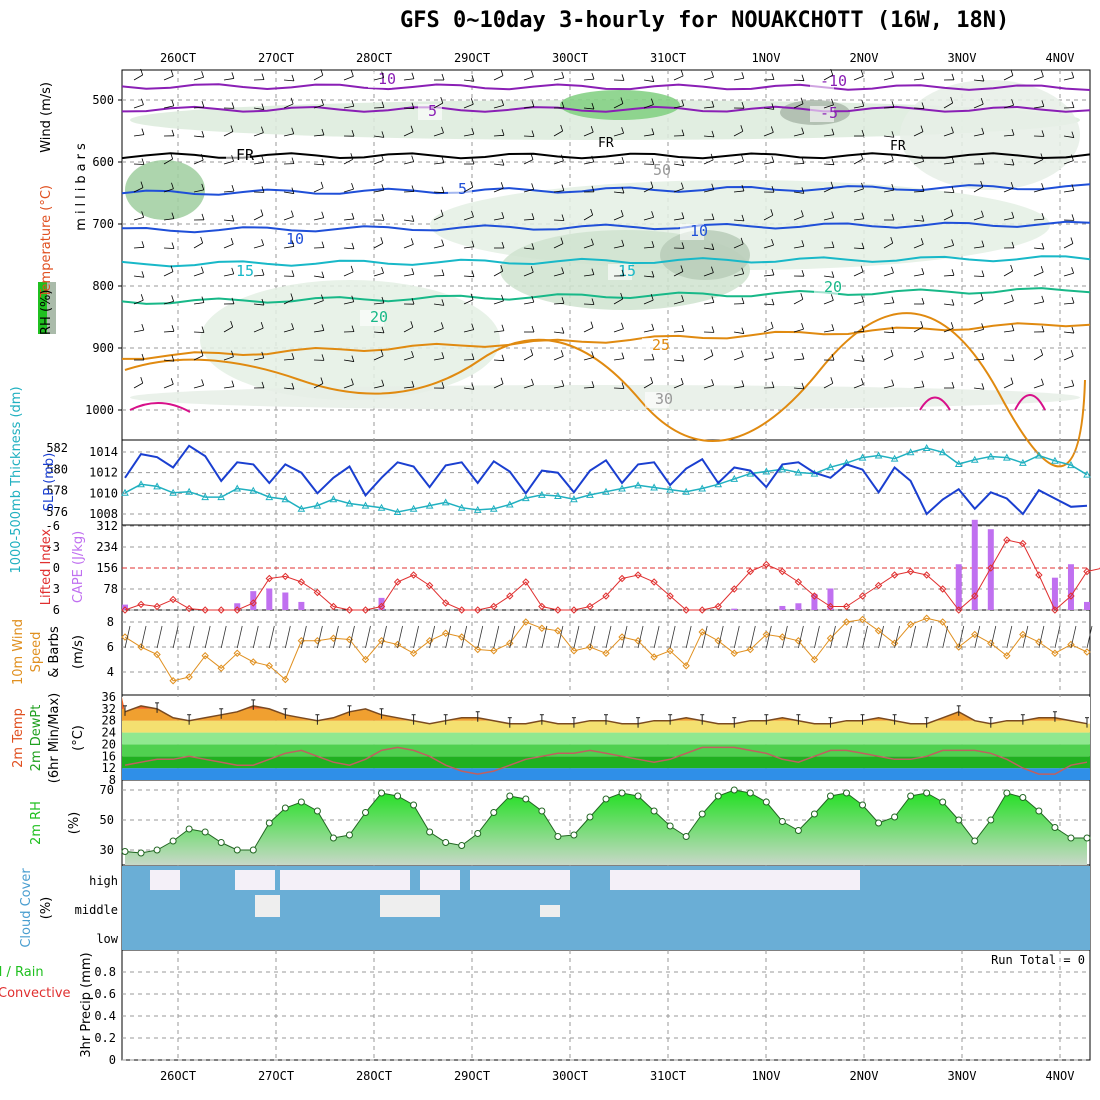  What do you see at coordinates (462, 189) in the screenshot?
I see `contour-label: 5` at bounding box center [462, 189].